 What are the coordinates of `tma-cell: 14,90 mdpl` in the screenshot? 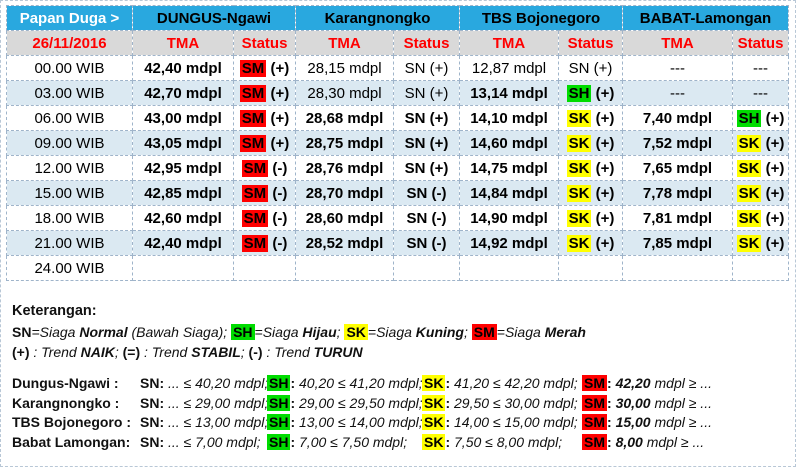 It's located at (509, 218).